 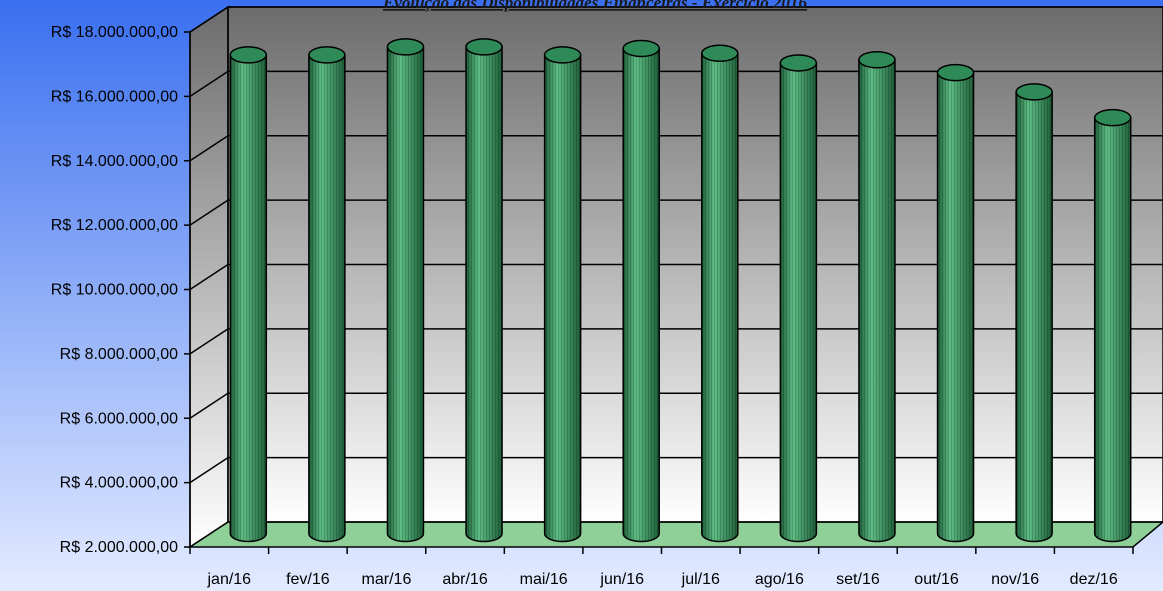 I want to click on y-tick-label: R$ 4.000.000,00, so click(x=119, y=483).